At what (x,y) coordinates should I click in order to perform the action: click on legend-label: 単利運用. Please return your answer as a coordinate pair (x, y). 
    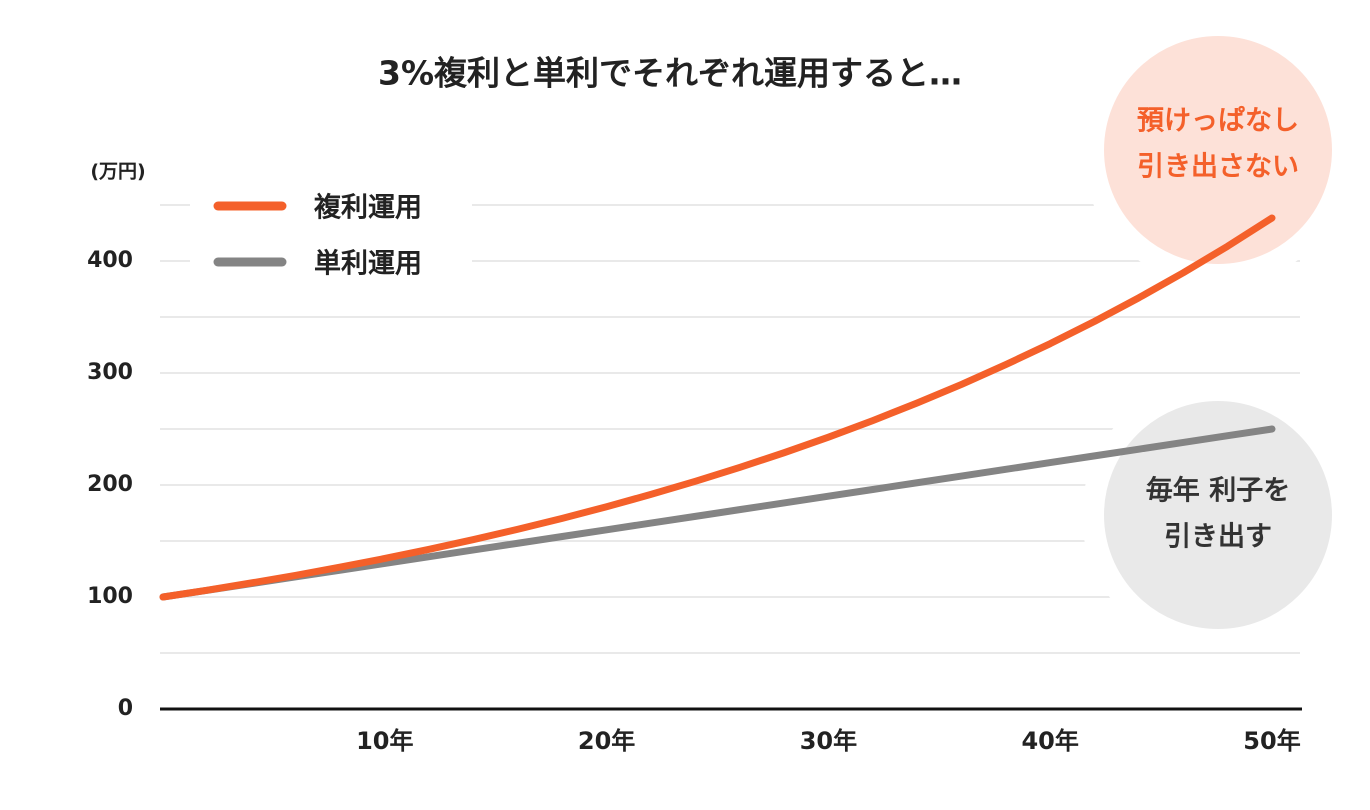
    Looking at the image, I should click on (368, 264).